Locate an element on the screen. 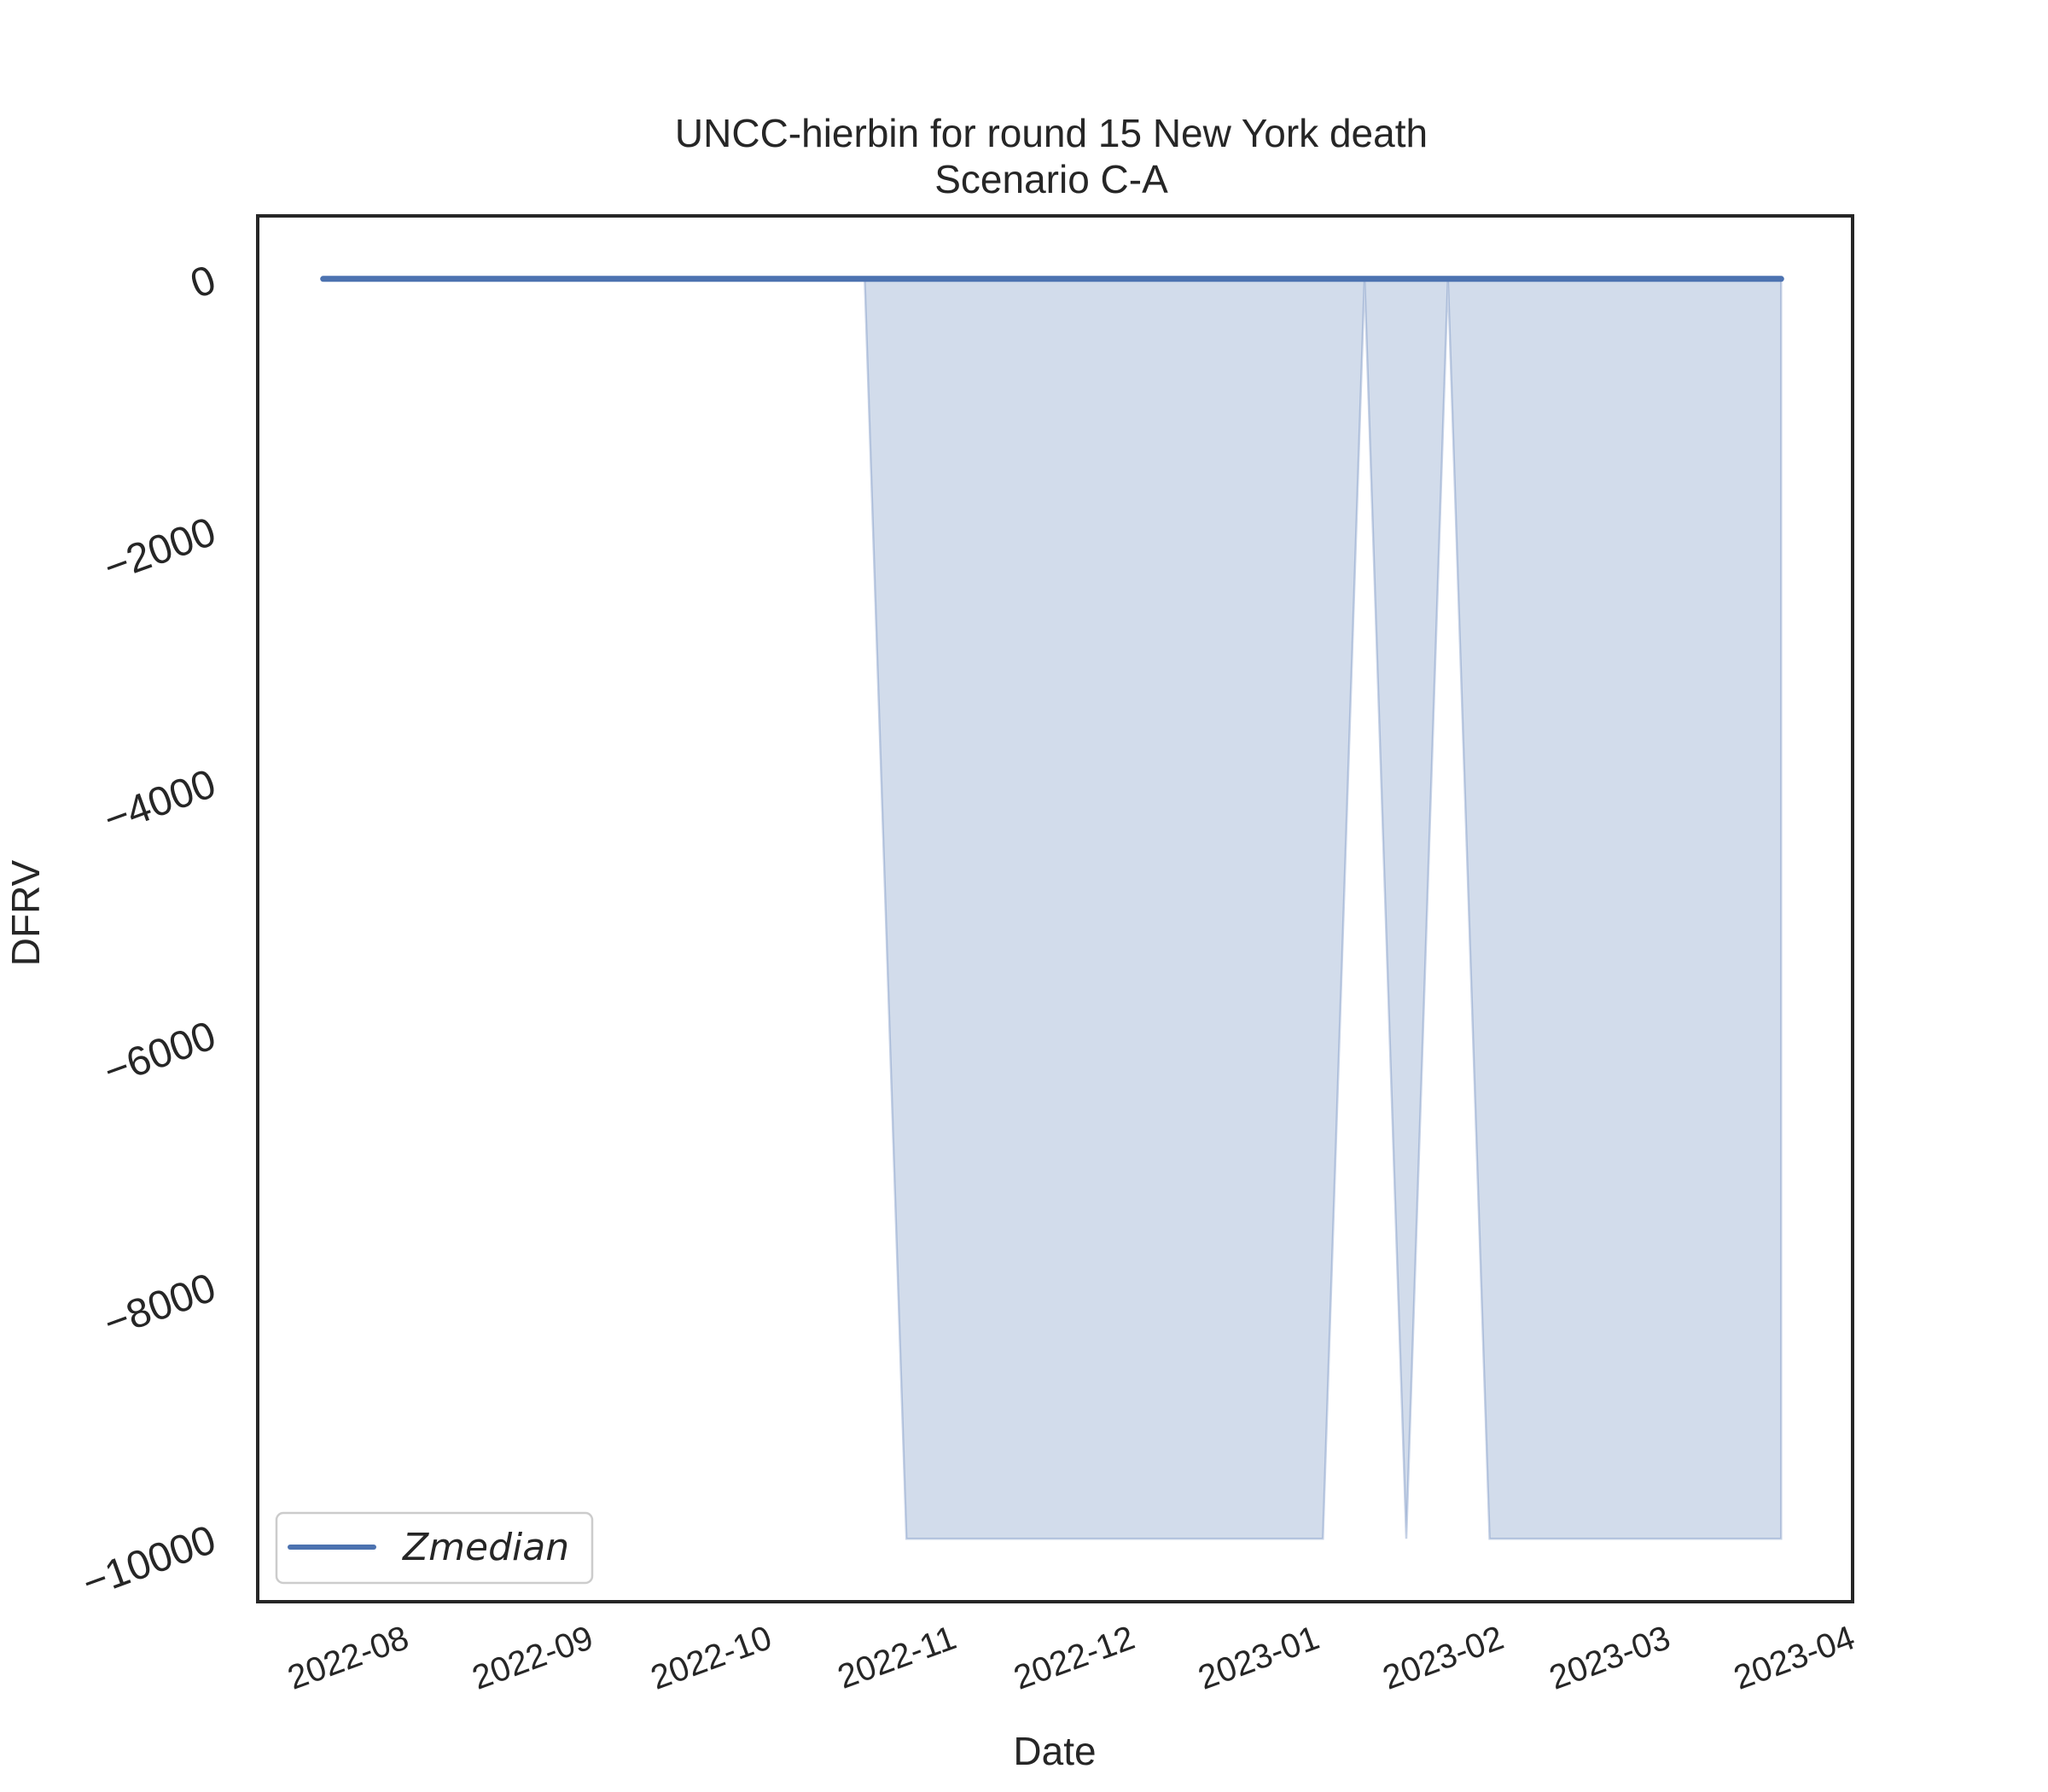  x-tick-label: 2022-10 is located at coordinates (711, 1658).